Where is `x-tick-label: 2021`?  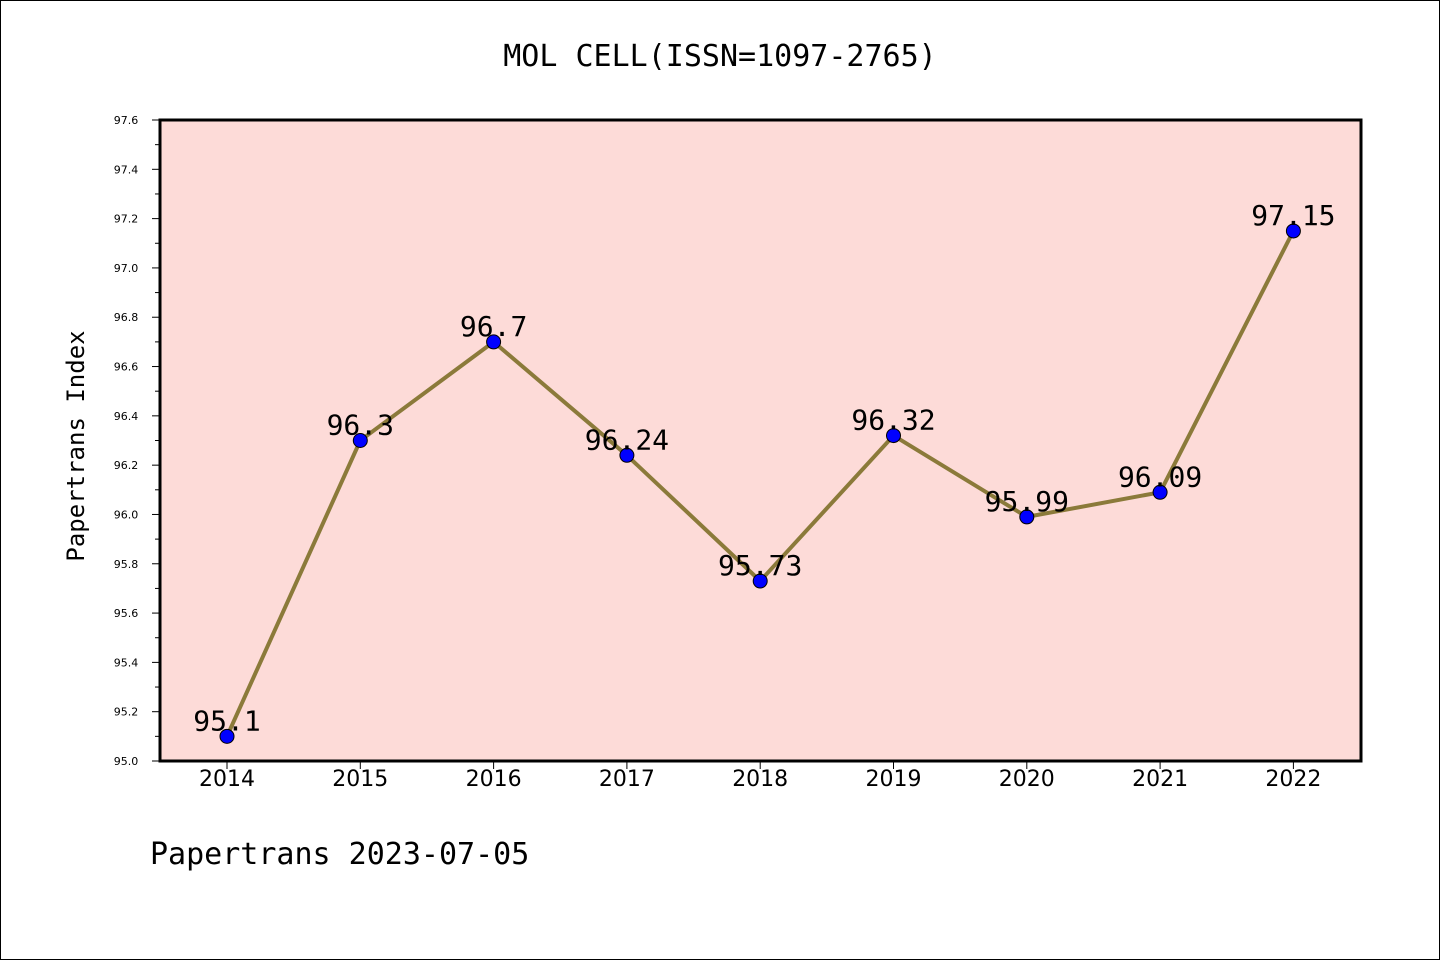
x-tick-label: 2021 is located at coordinates (1160, 779).